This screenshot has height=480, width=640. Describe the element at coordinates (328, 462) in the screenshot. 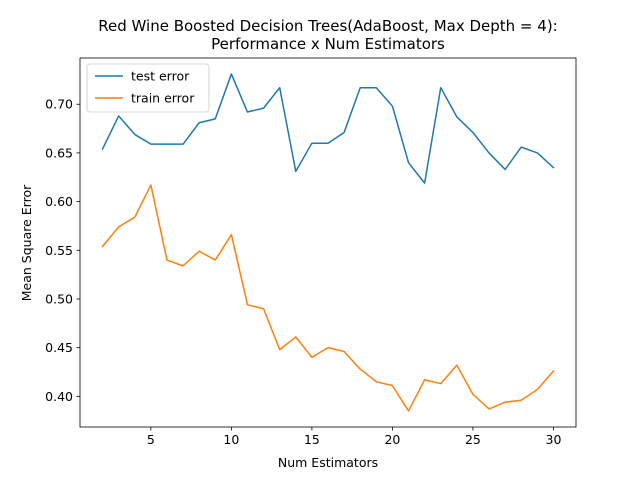

I see `x-axis-label: Num Estimators` at that location.